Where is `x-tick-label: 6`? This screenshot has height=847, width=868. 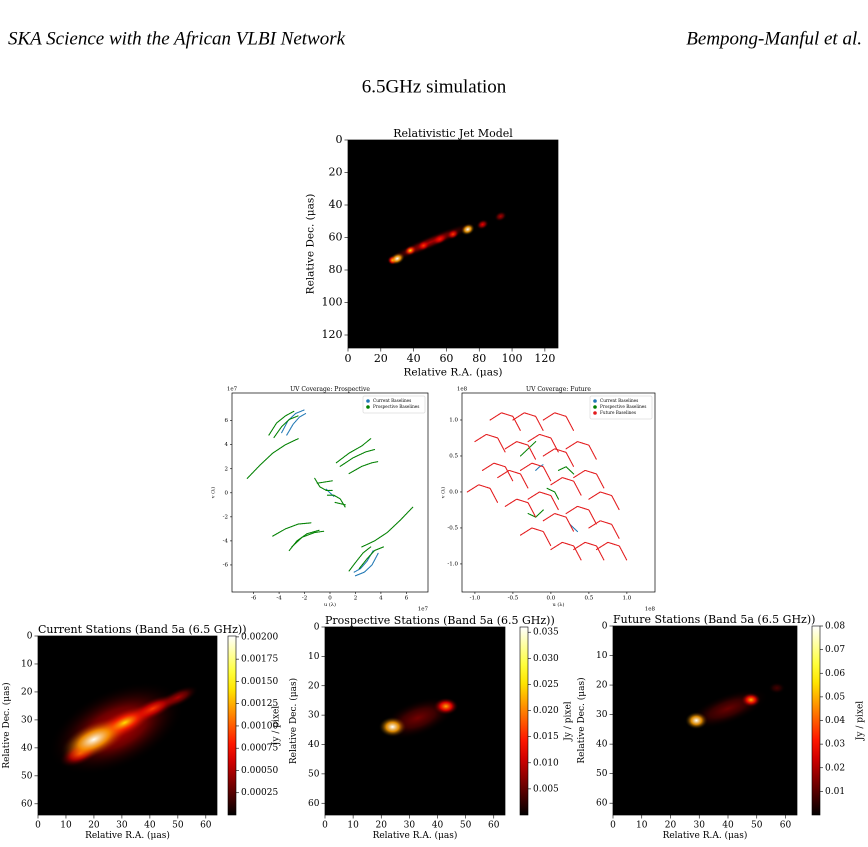
x-tick-label: 6 is located at coordinates (407, 598).